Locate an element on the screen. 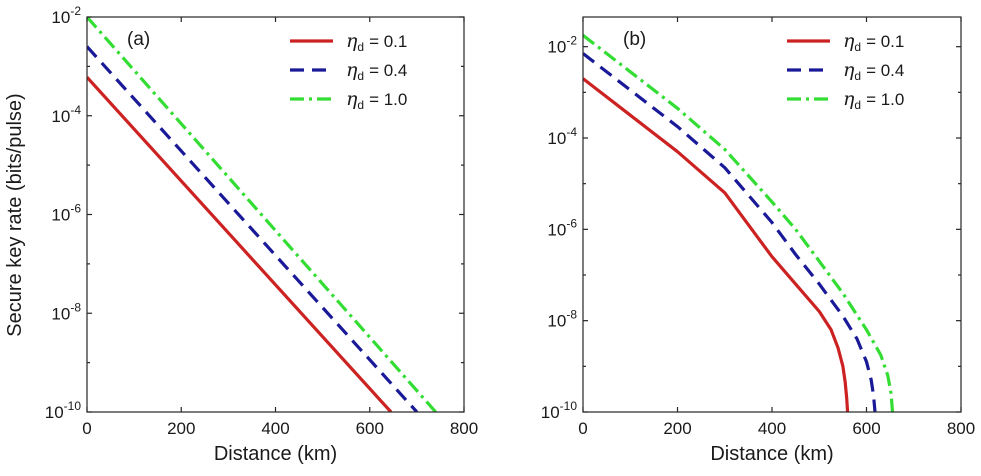 This screenshot has width=981, height=476. y-axis-title: Secure key rate (bits/pulse) is located at coordinates (15, 214).